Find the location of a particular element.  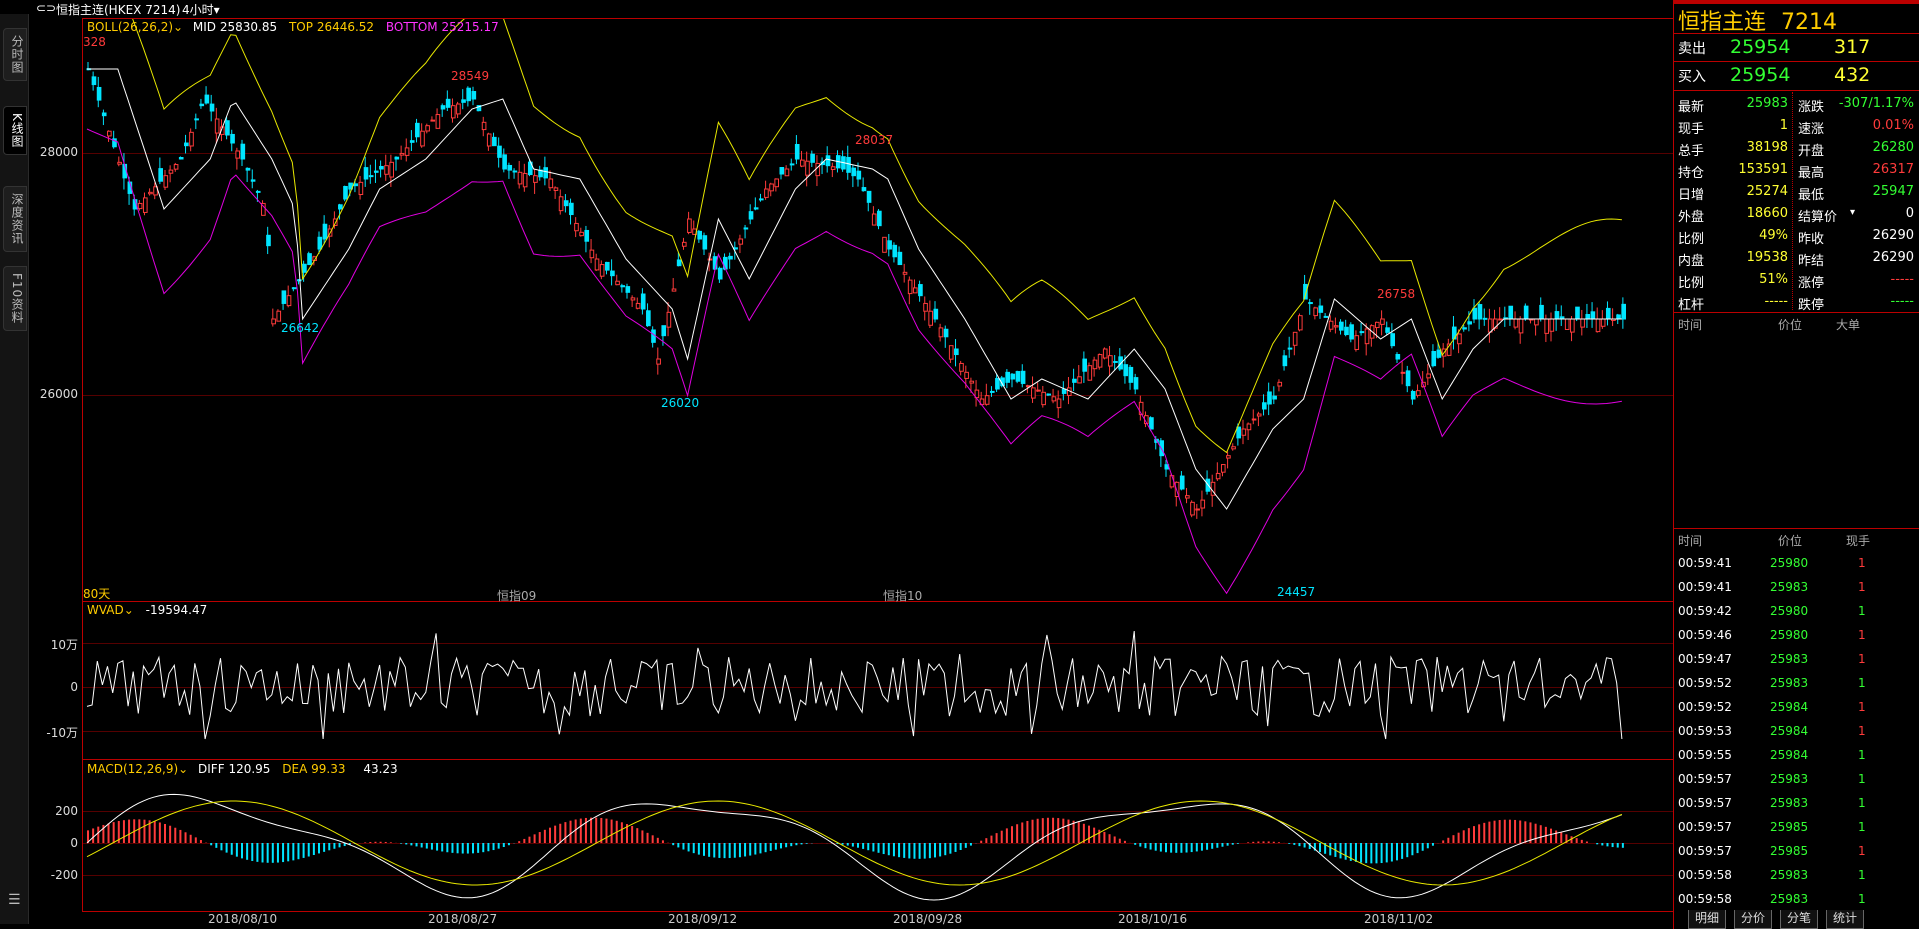

price-mark-high: 28037 is located at coordinates (874, 140).